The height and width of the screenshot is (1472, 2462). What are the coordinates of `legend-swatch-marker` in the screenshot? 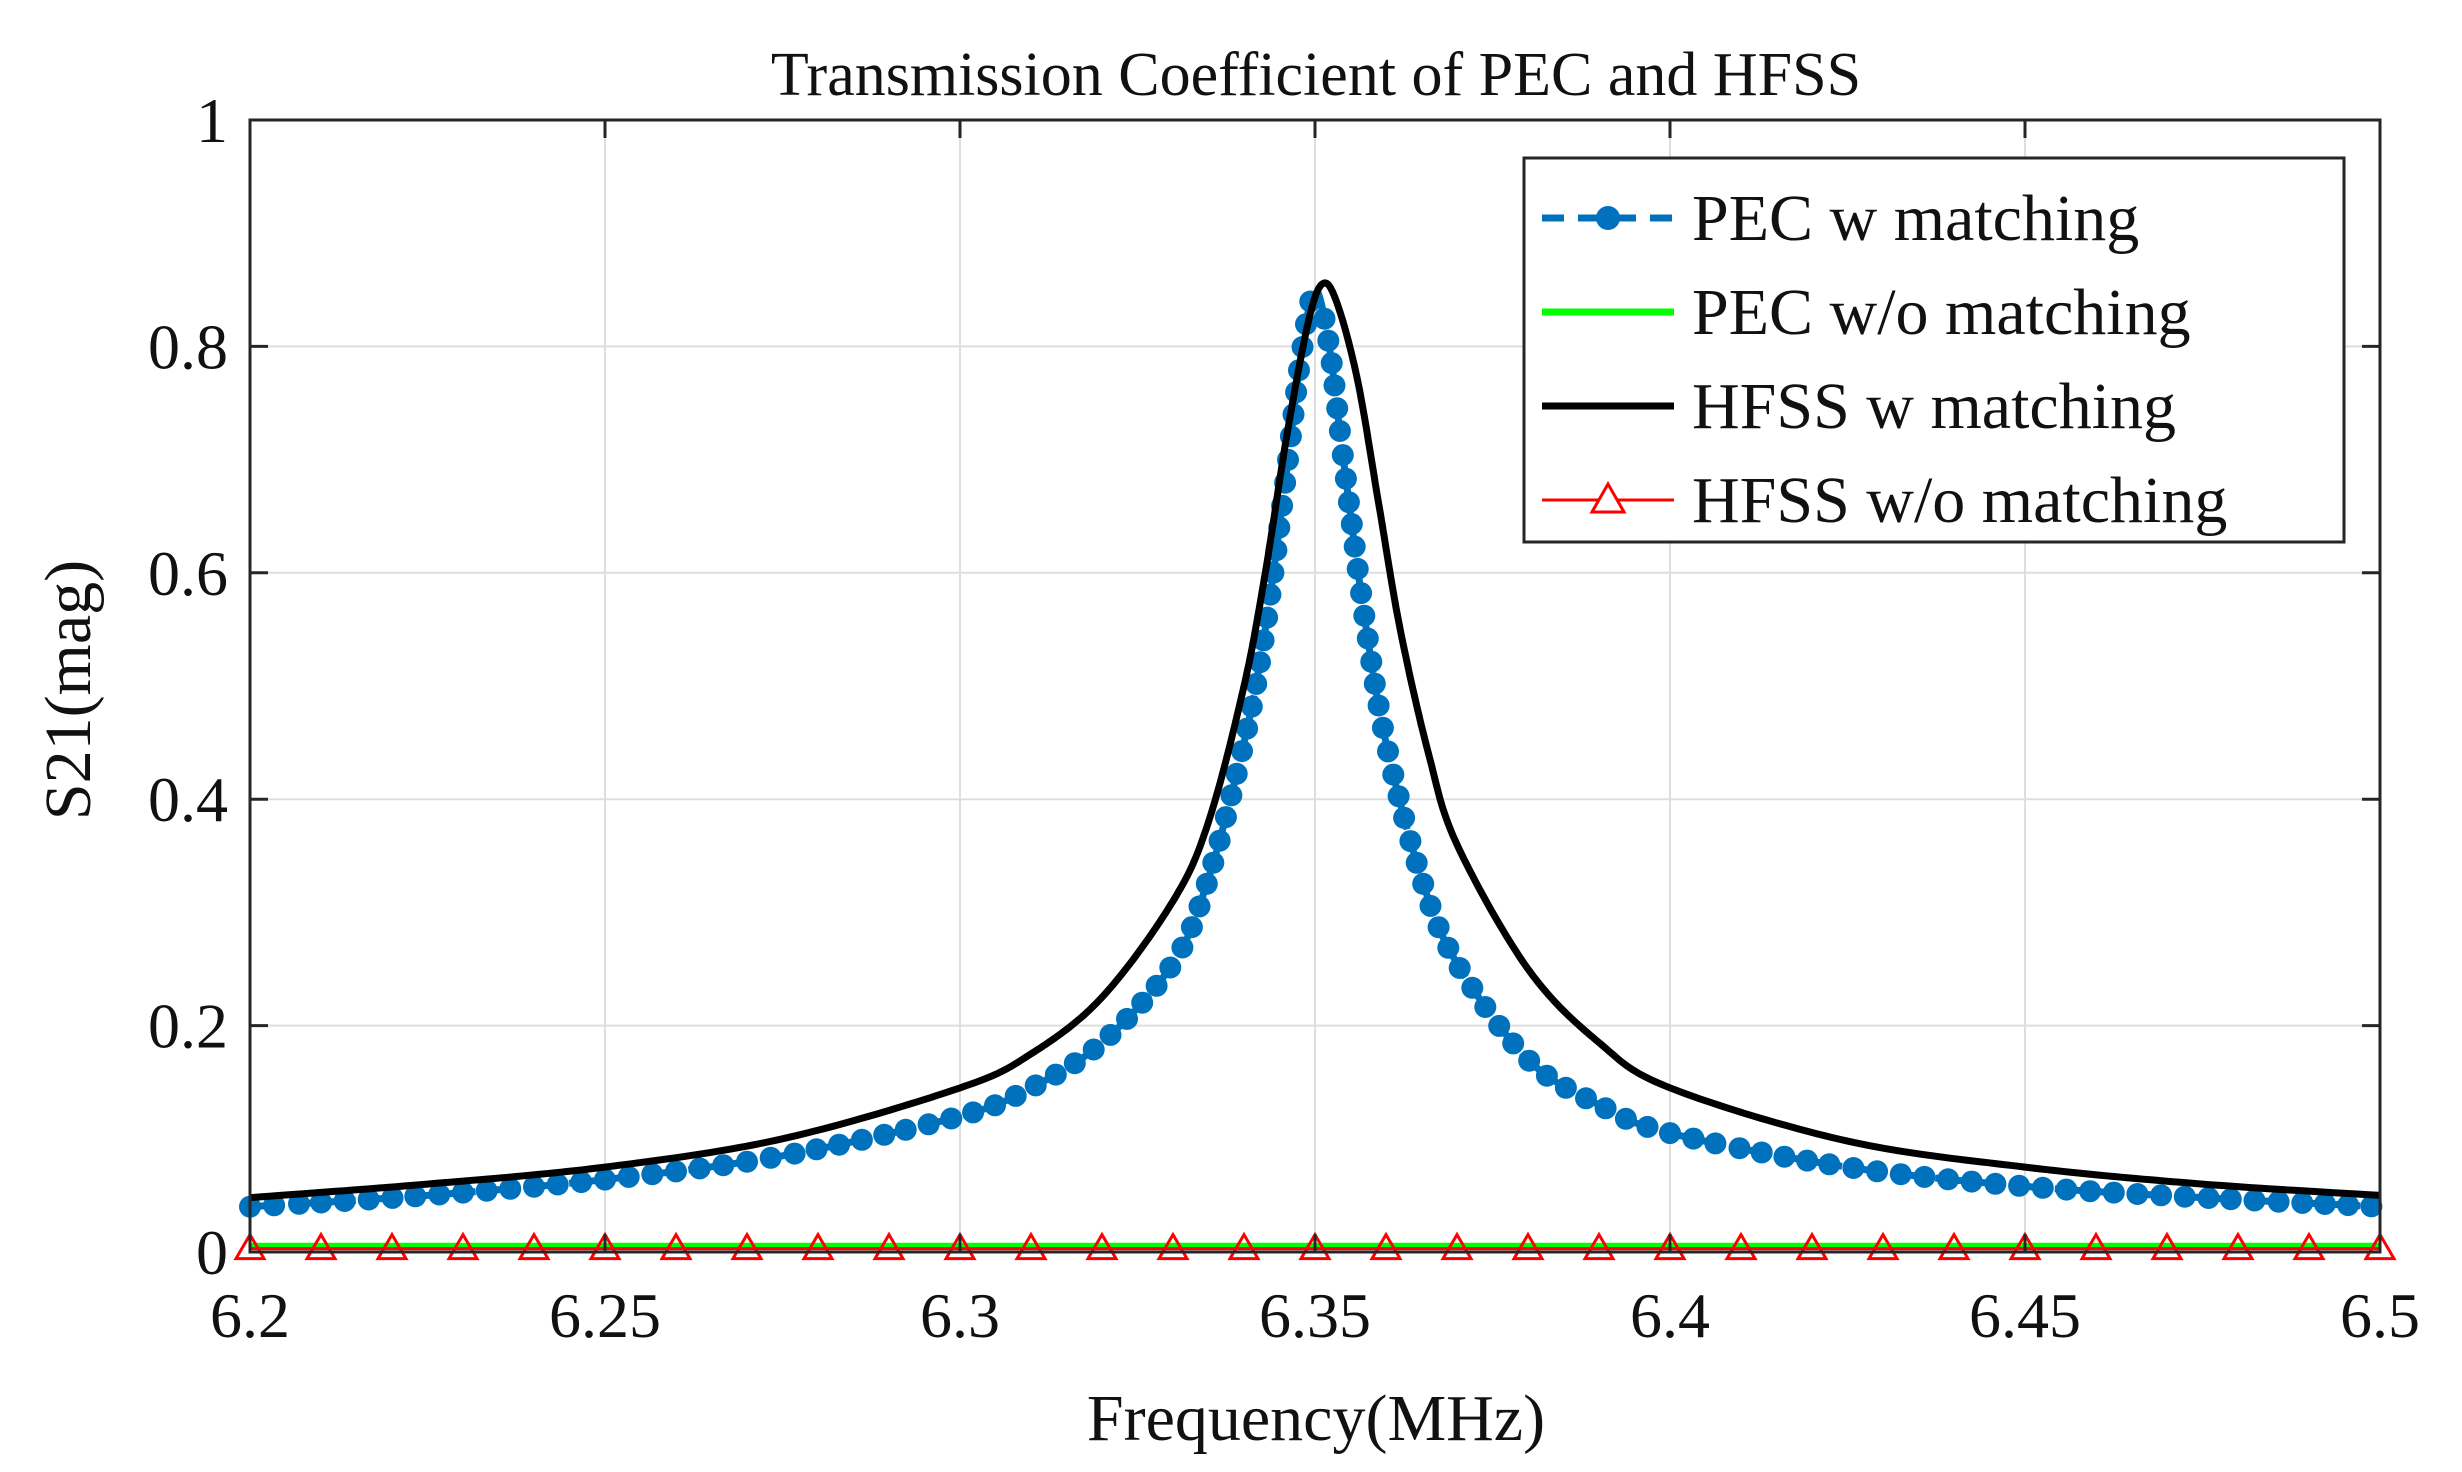 It's located at (1608, 218).